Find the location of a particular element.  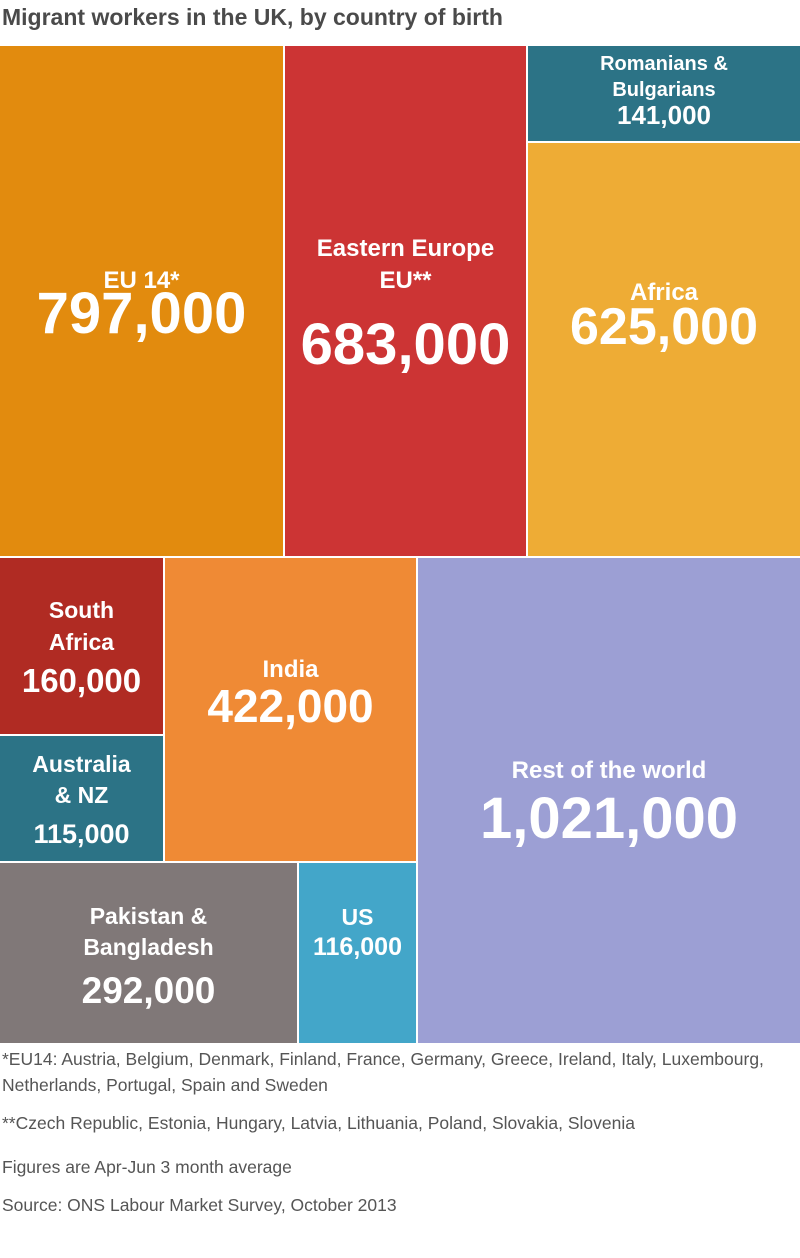

cell-label: Bulgarians is located at coordinates (663, 90).